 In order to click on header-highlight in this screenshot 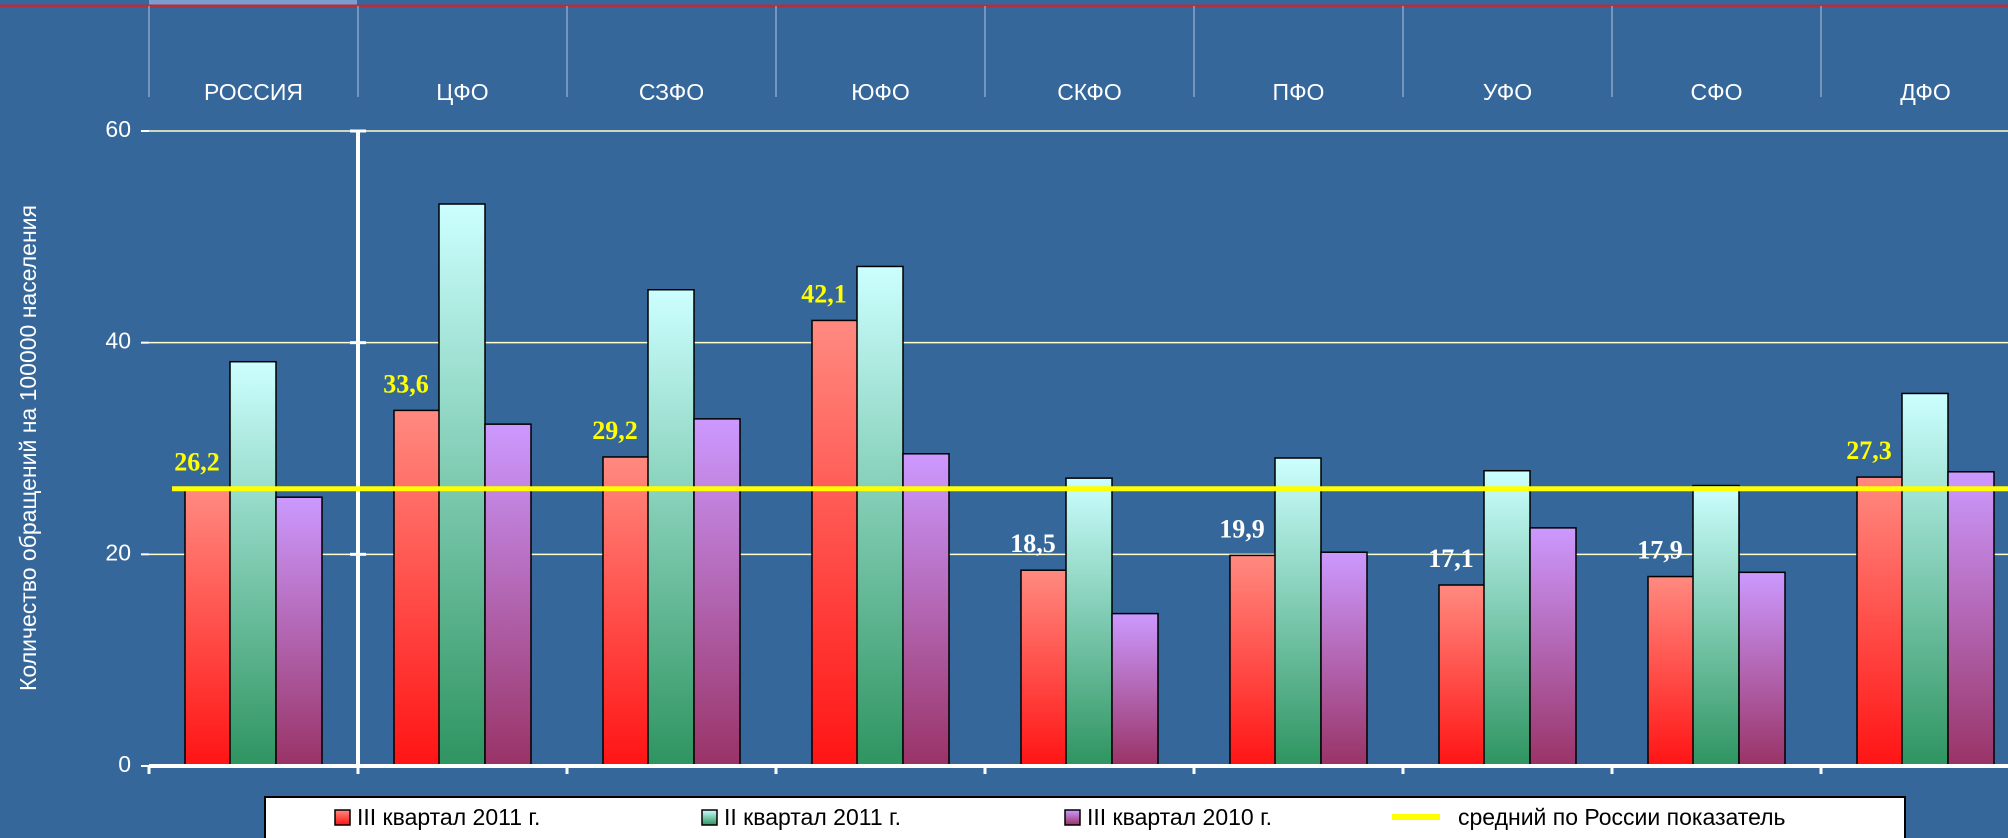, I will do `click(253, 3)`.